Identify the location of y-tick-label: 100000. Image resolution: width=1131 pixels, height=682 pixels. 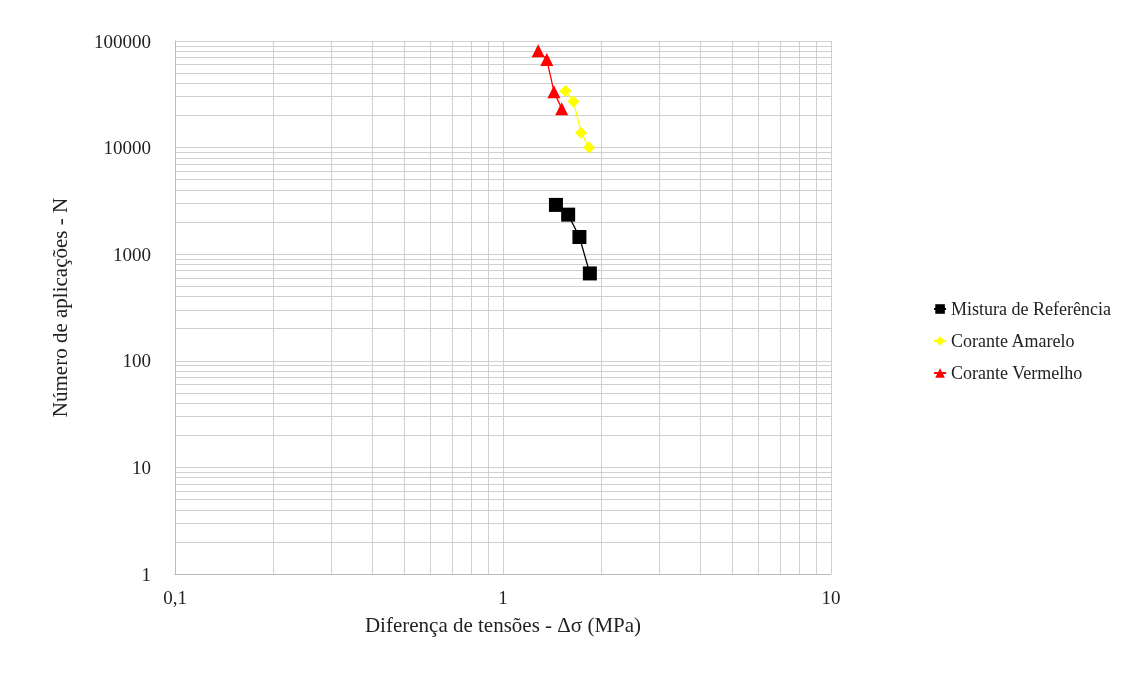
(122, 41).